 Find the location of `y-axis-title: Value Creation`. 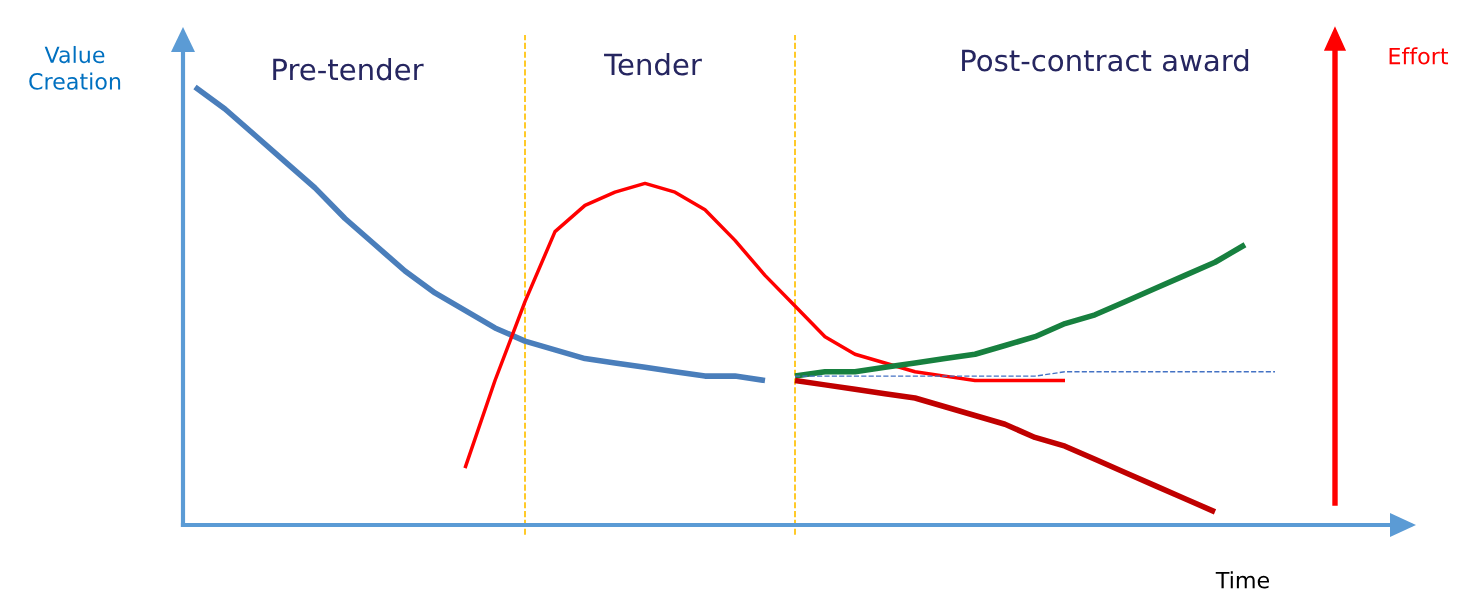

y-axis-title: Value Creation is located at coordinates (75, 67).